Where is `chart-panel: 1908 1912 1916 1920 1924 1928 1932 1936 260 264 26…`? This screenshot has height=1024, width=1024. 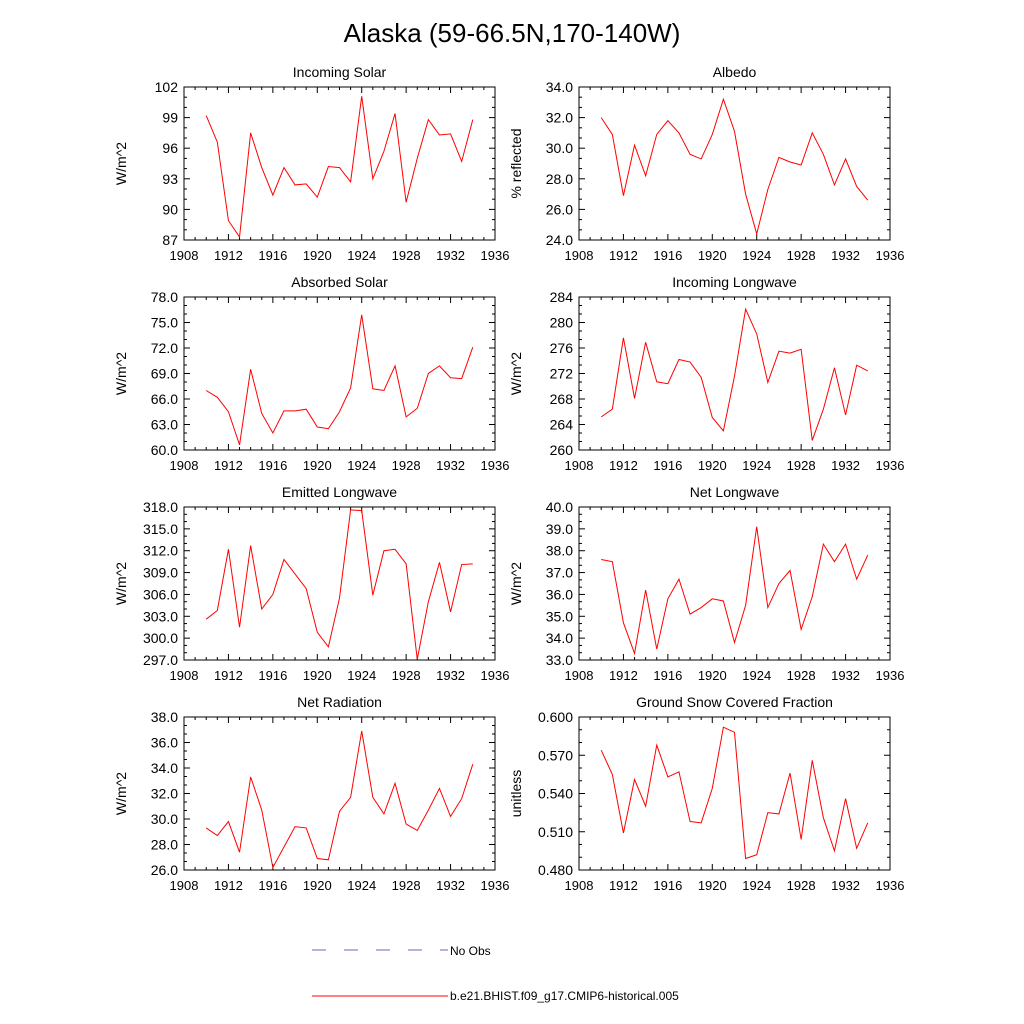
chart-panel: 1908 1912 1916 1920 1924 1928 1932 1936 260 264 26… is located at coordinates (706, 373).